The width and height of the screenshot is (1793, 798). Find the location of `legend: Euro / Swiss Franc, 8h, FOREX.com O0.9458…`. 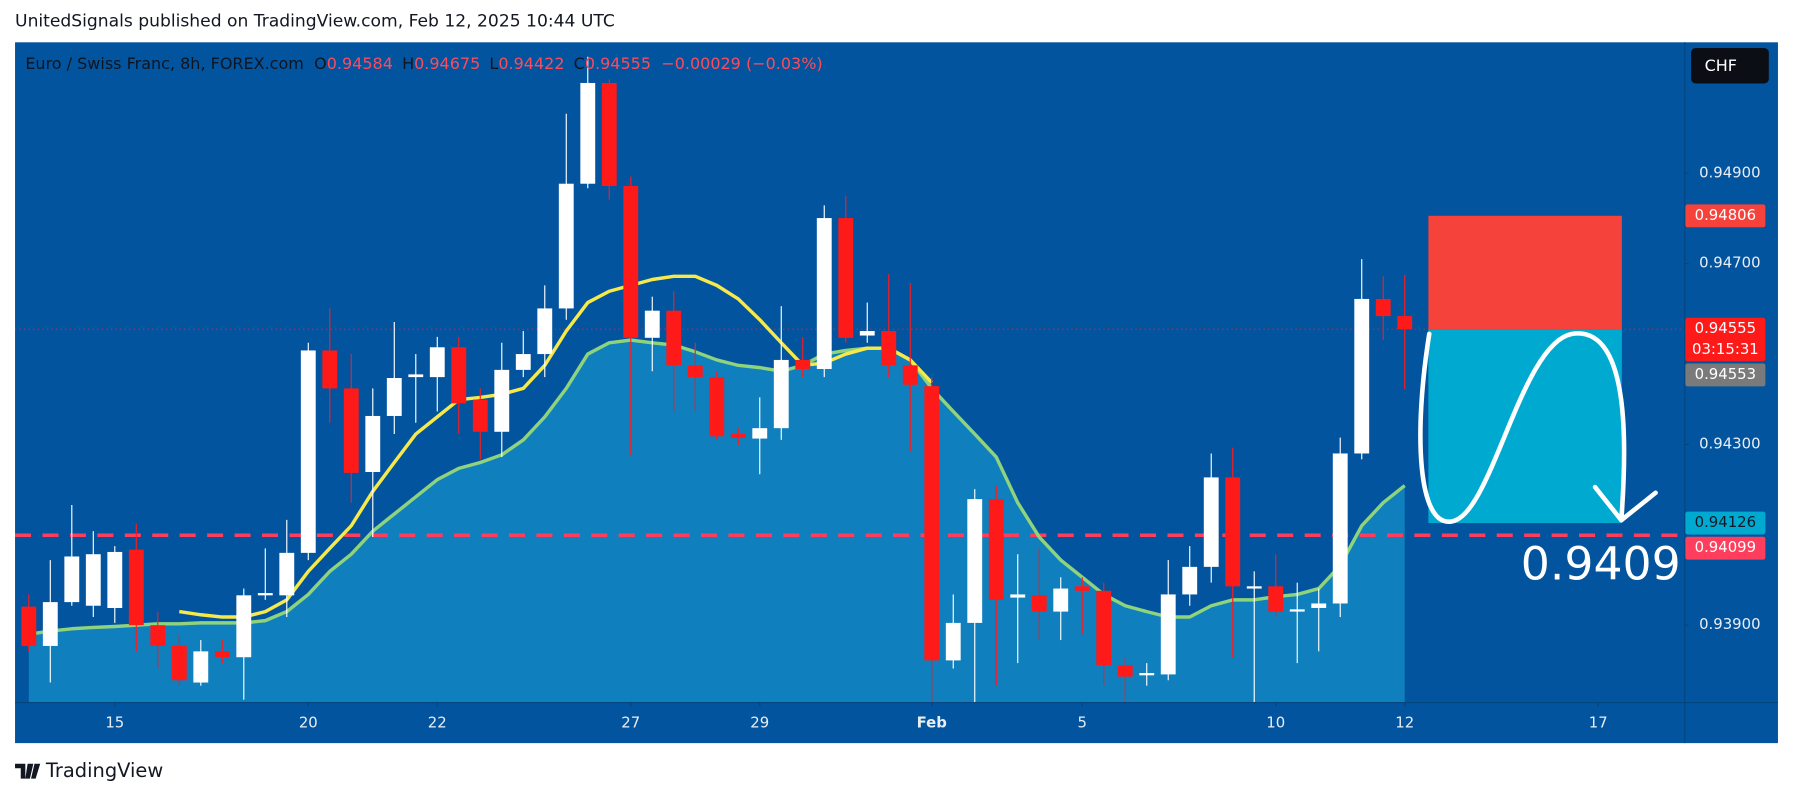

legend: Euro / Swiss Franc, 8h, FOREX.com O0.9458… is located at coordinates (423, 63).